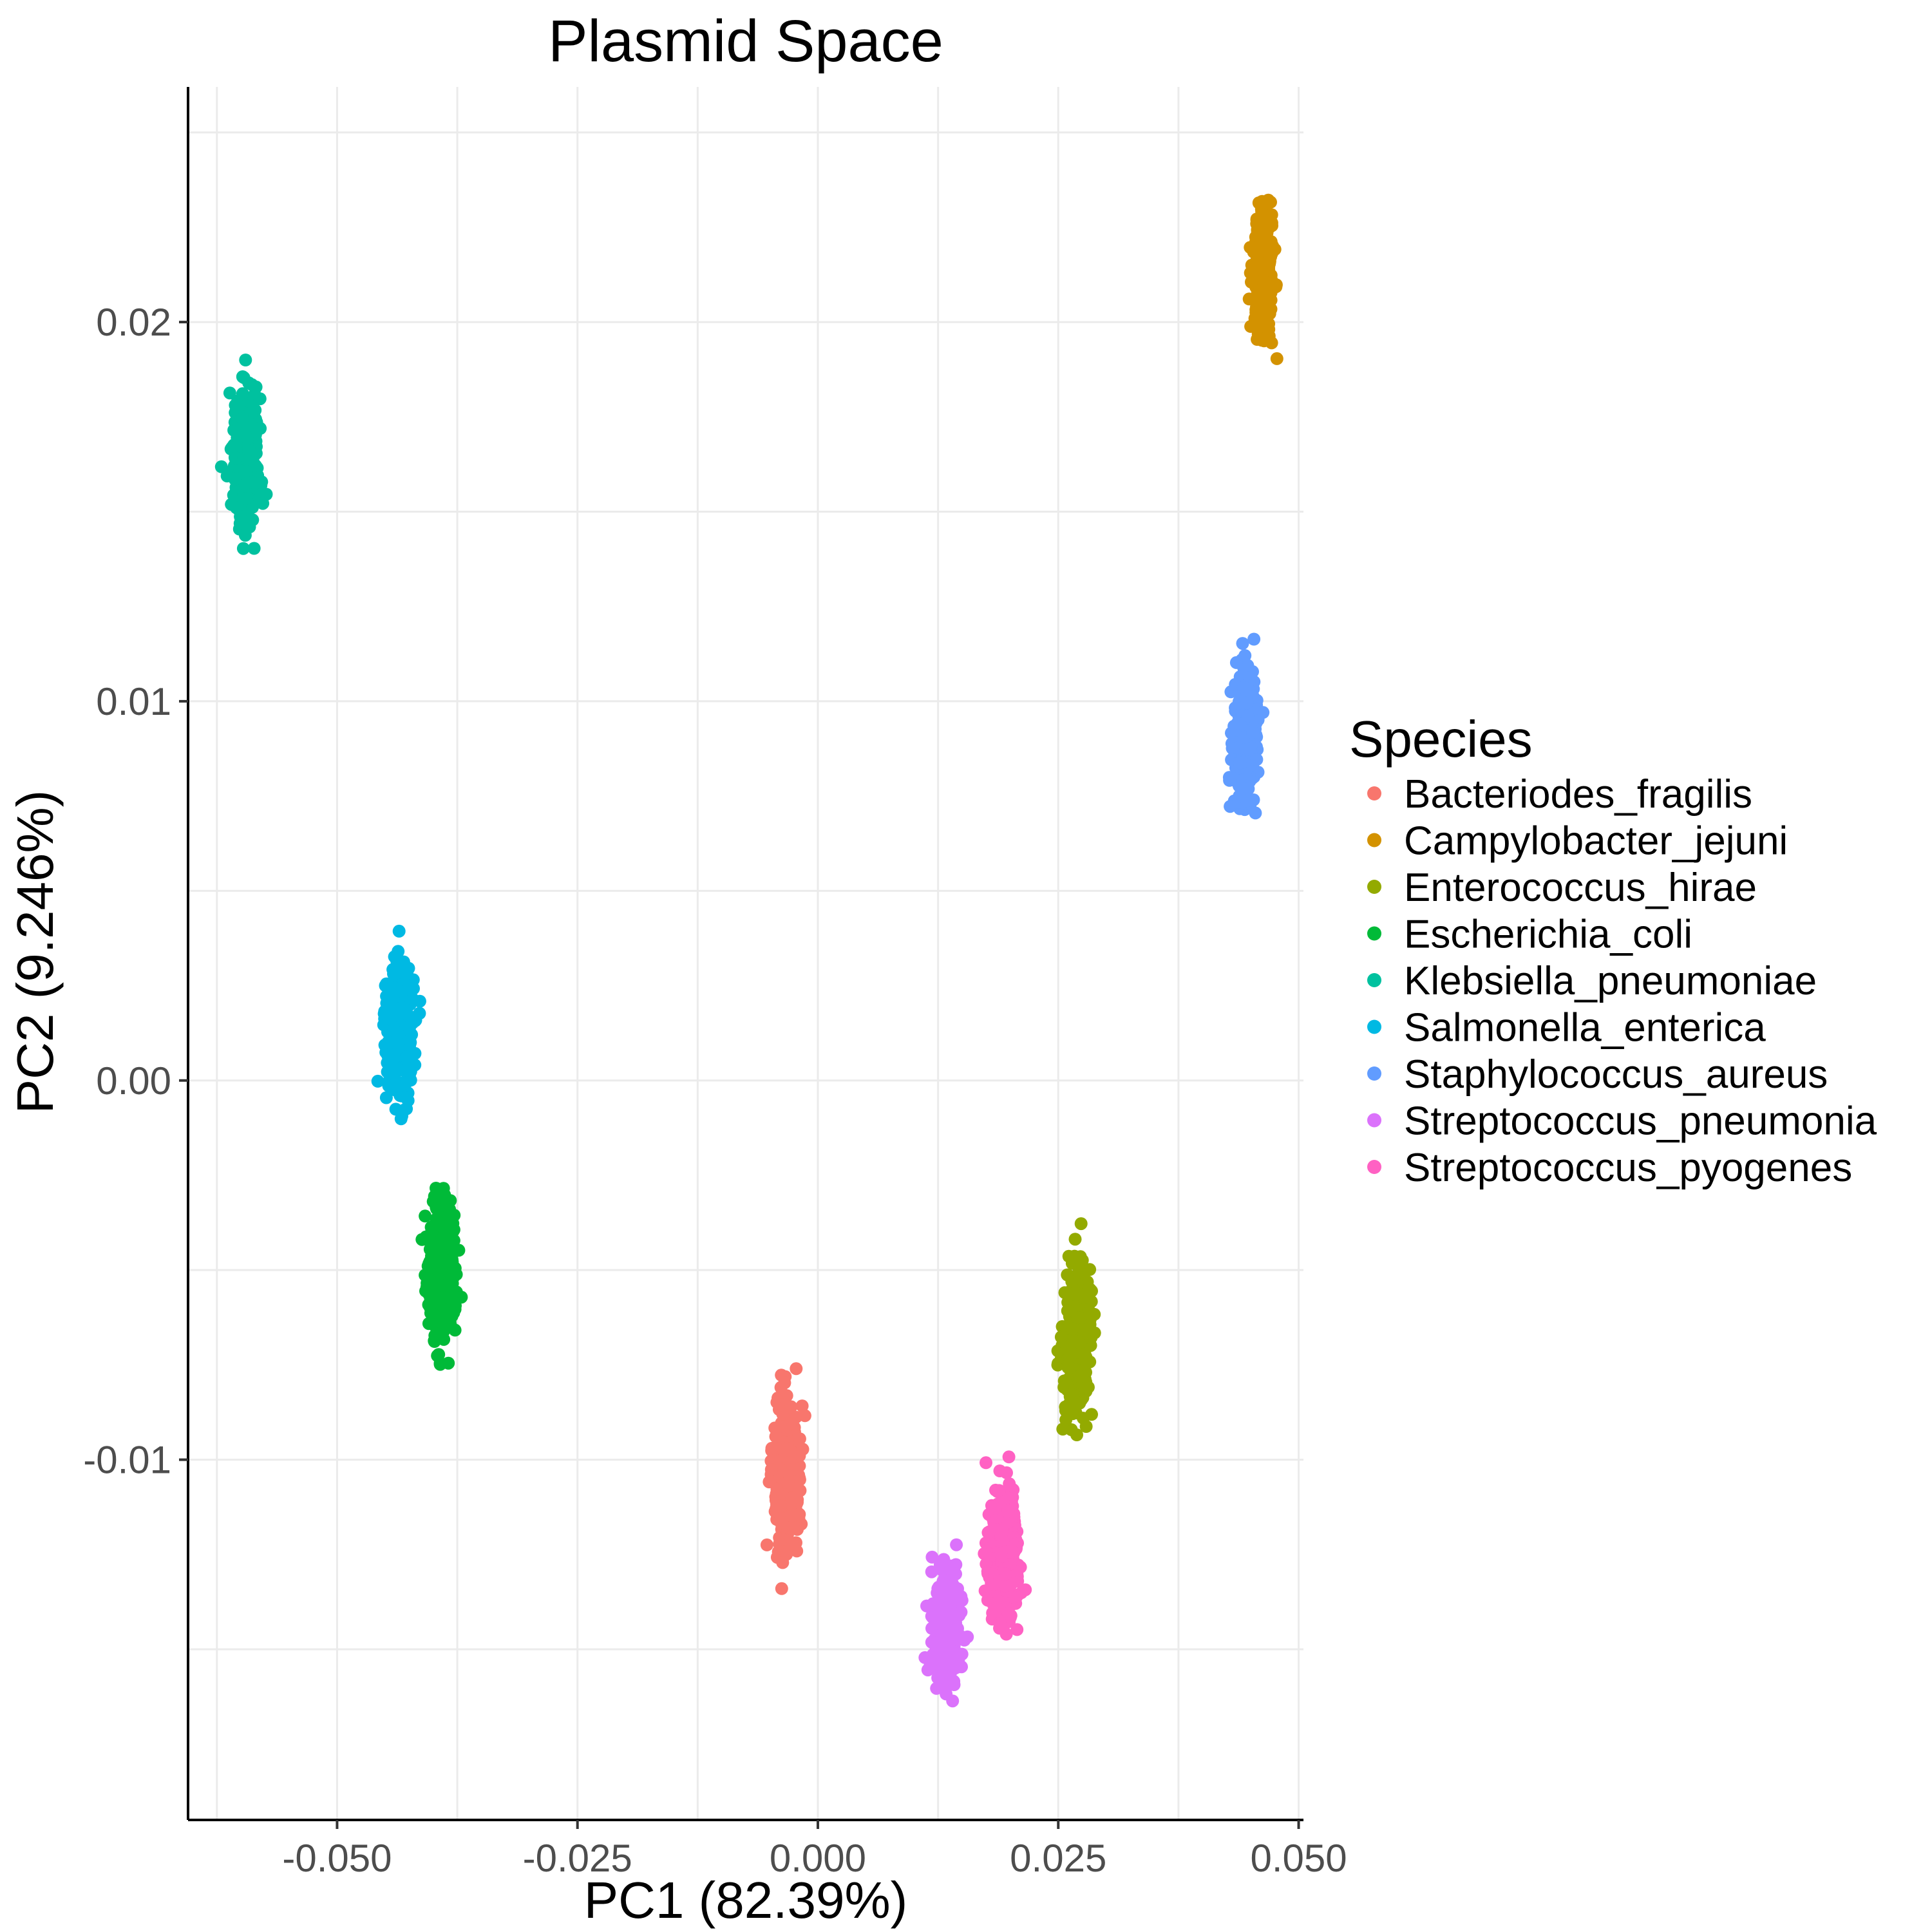 The width and height of the screenshot is (1932, 1932). What do you see at coordinates (818, 1859) in the screenshot?
I see `x-tick-label: 0.000` at bounding box center [818, 1859].